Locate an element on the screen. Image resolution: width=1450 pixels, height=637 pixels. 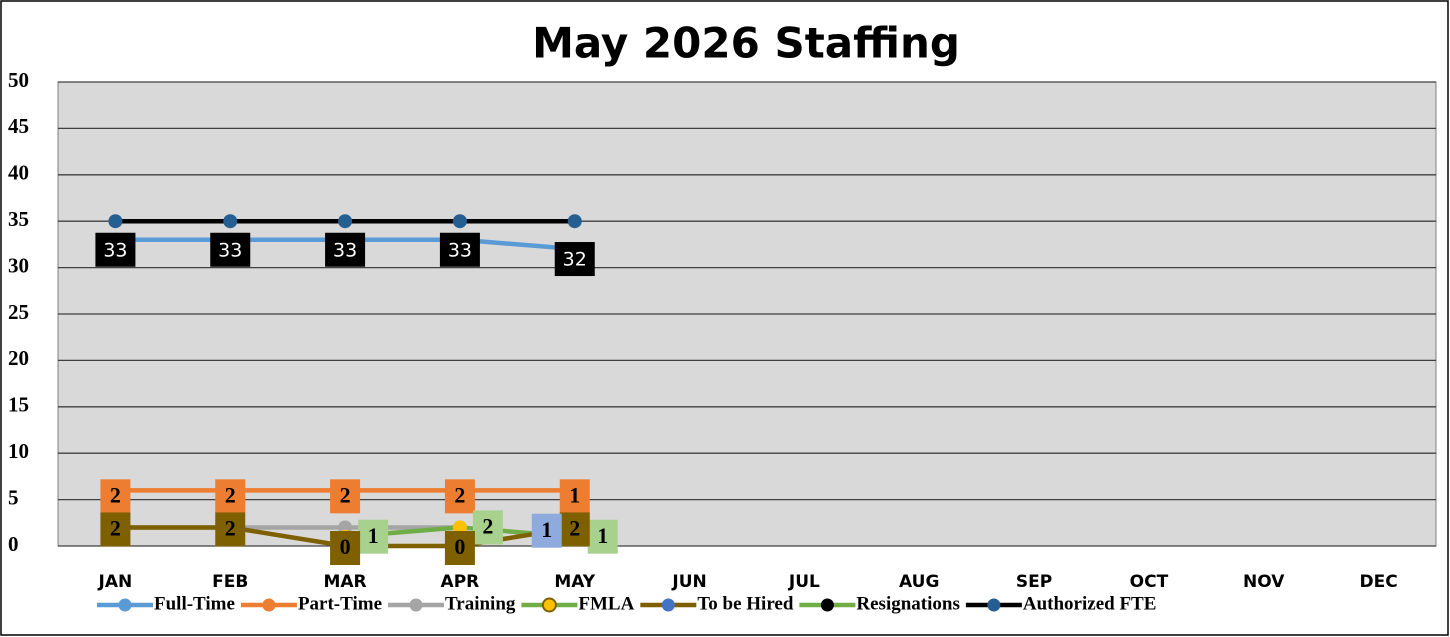
y-tick-label: 0 is located at coordinates (13, 544).